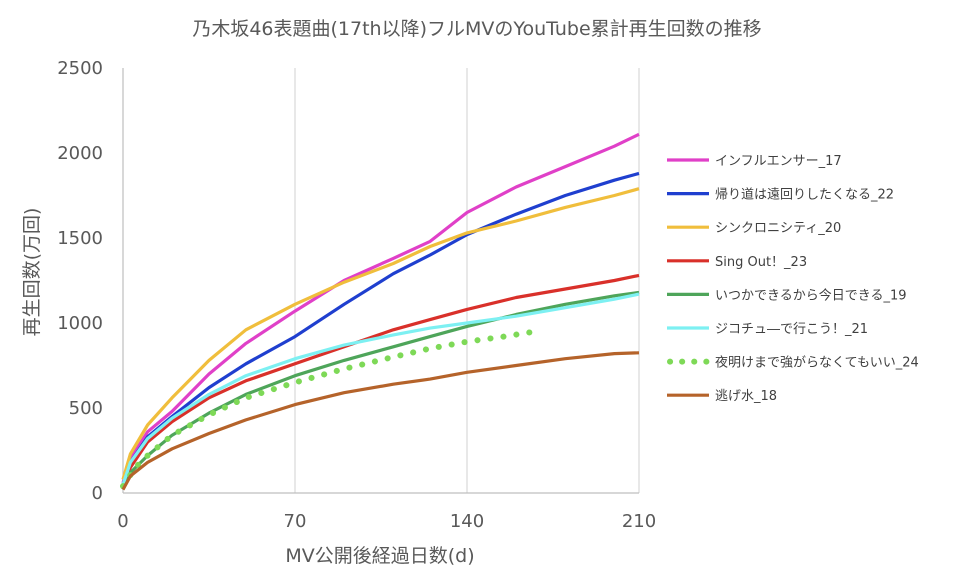  What do you see at coordinates (295, 521) in the screenshot?
I see `x-tick-label: 70` at bounding box center [295, 521].